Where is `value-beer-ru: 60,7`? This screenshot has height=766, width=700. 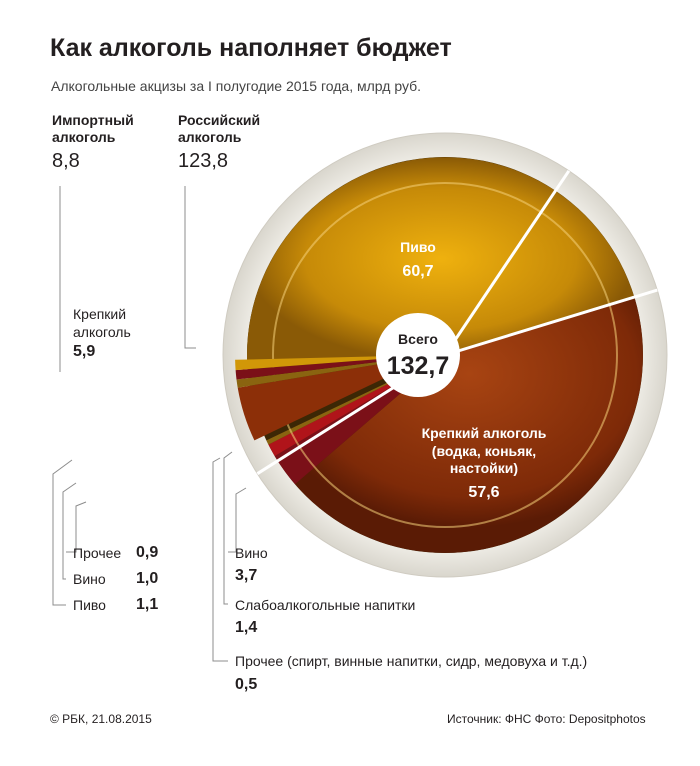 value-beer-ru: 60,7 is located at coordinates (417, 271).